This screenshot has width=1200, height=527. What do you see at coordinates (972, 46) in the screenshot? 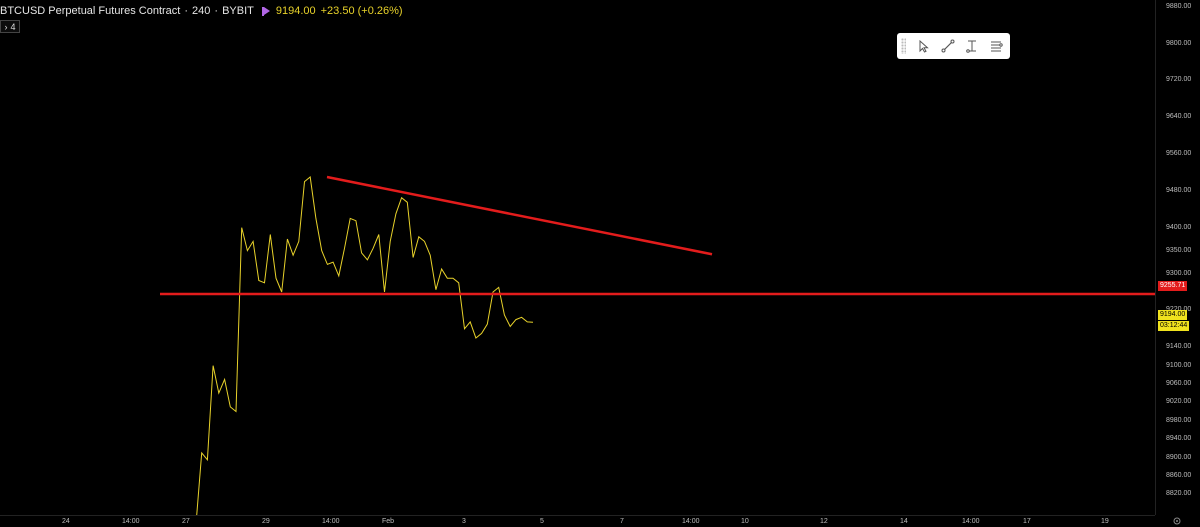
I see `text-cursor-icon` at bounding box center [972, 46].